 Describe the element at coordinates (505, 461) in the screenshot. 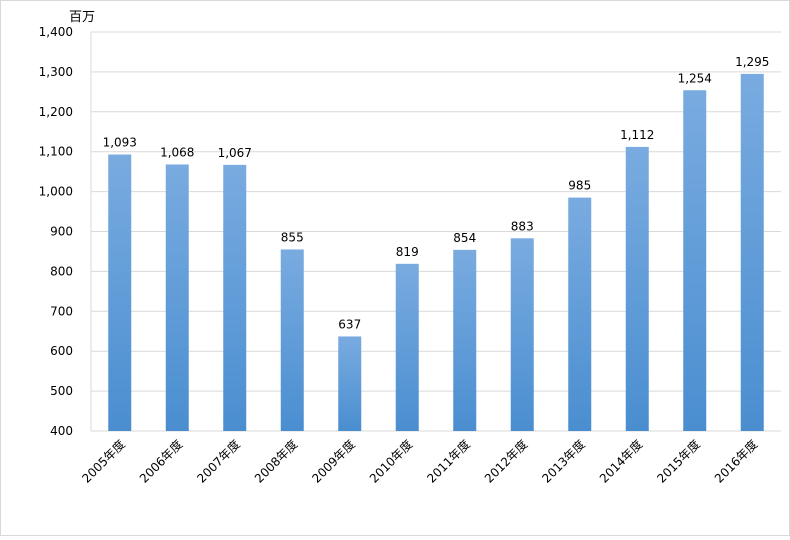

I see `x-tick-label: 2012年度` at that location.